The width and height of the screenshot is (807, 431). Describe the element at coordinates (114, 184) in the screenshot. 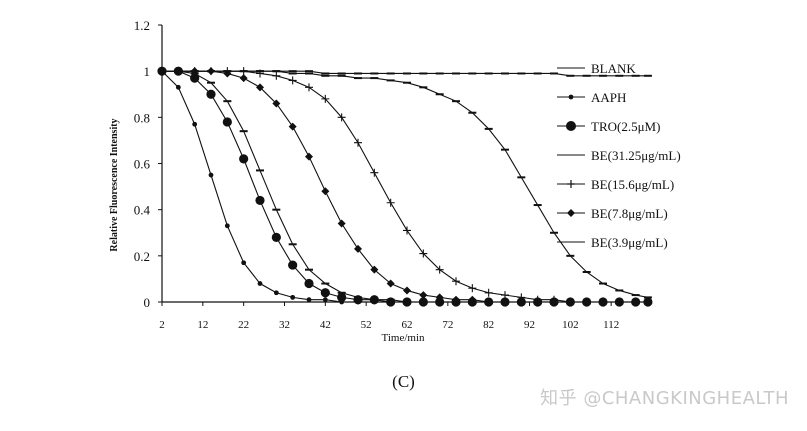

I see `y-axis-label: Relative Fluorescence Intensity` at that location.